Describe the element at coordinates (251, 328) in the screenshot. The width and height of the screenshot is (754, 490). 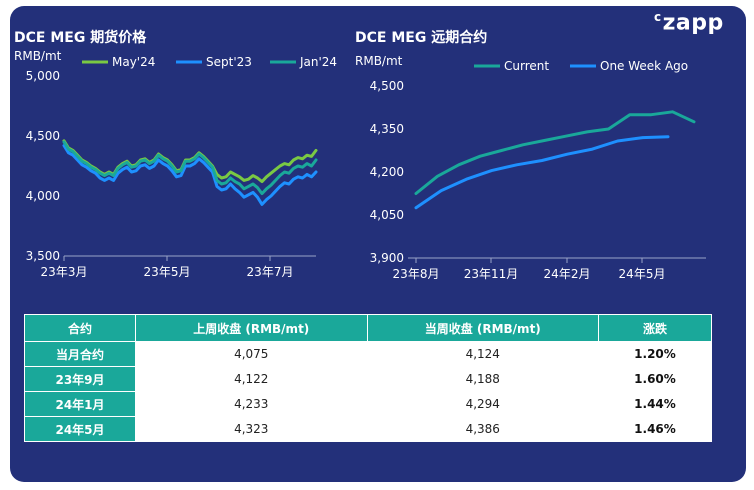
I see `header-last-week-close: 上周收盘 (RMB/mt)` at that location.